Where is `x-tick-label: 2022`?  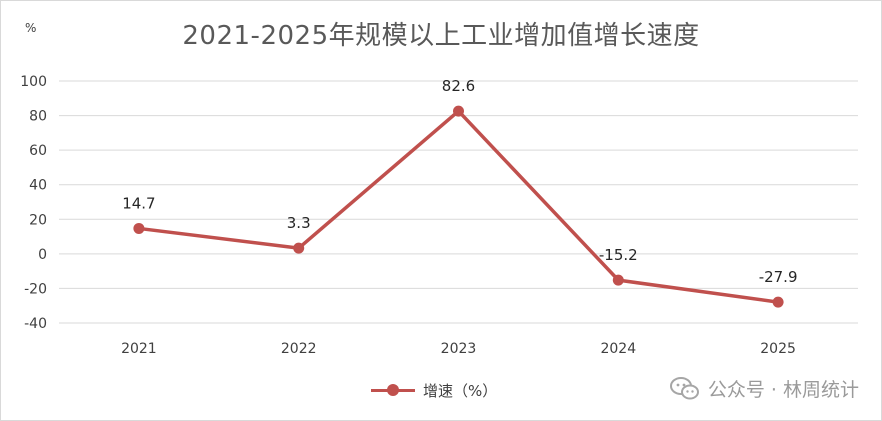
x-tick-label: 2022 is located at coordinates (299, 349).